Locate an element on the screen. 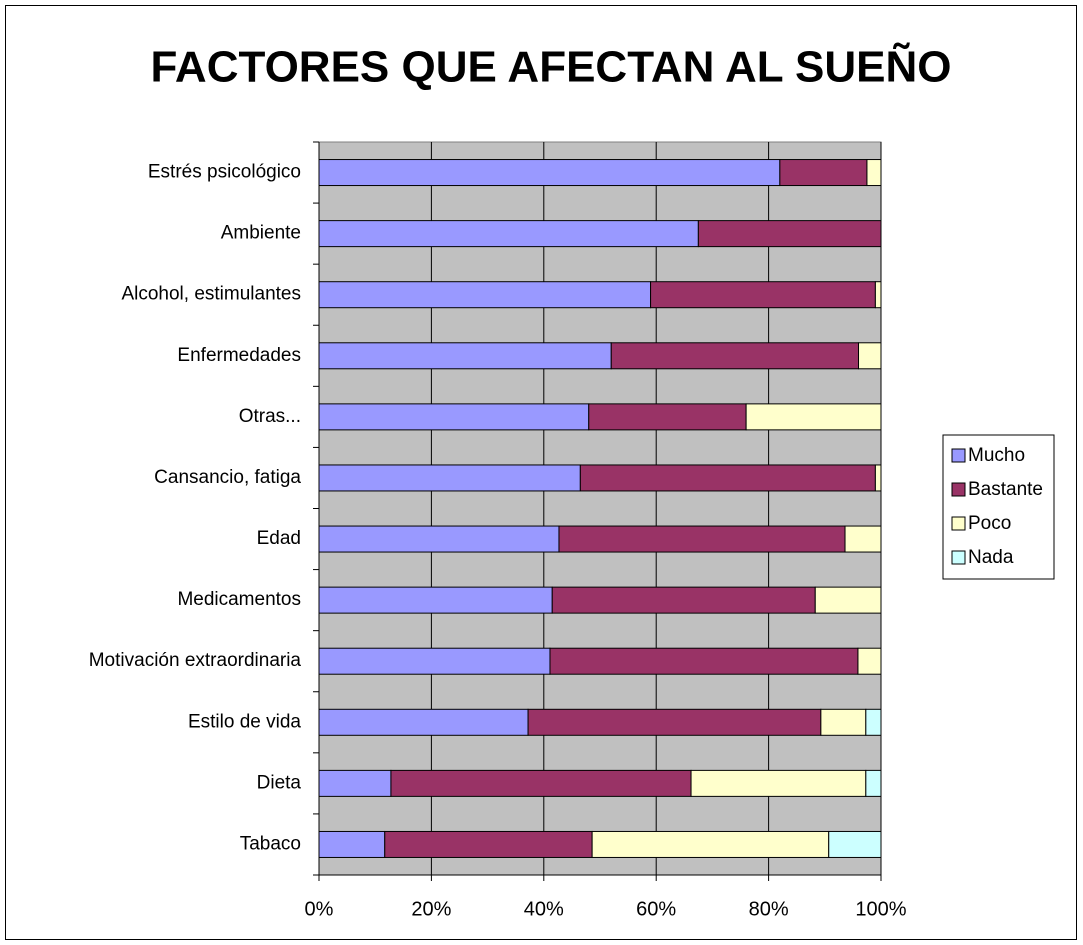 Image resolution: width=1083 pixels, height=945 pixels. chart-title: FACTORES QUE AFECTAN AL SUEÑO is located at coordinates (550, 67).